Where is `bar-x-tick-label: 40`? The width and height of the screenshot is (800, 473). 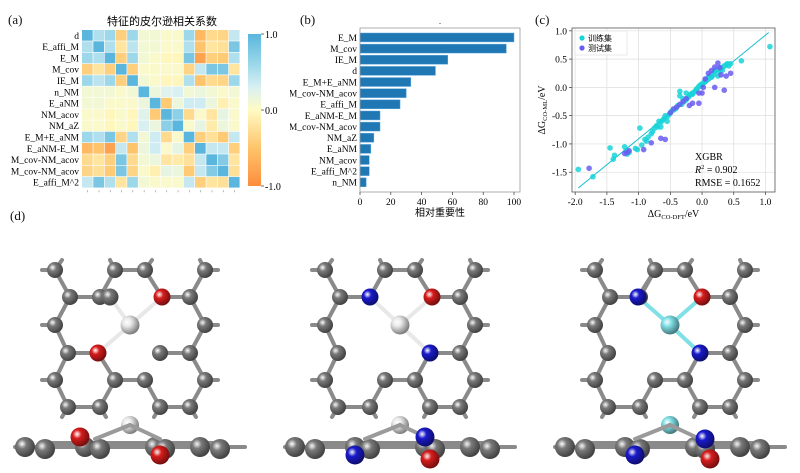
bar-x-tick-label: 40 is located at coordinates (422, 203).